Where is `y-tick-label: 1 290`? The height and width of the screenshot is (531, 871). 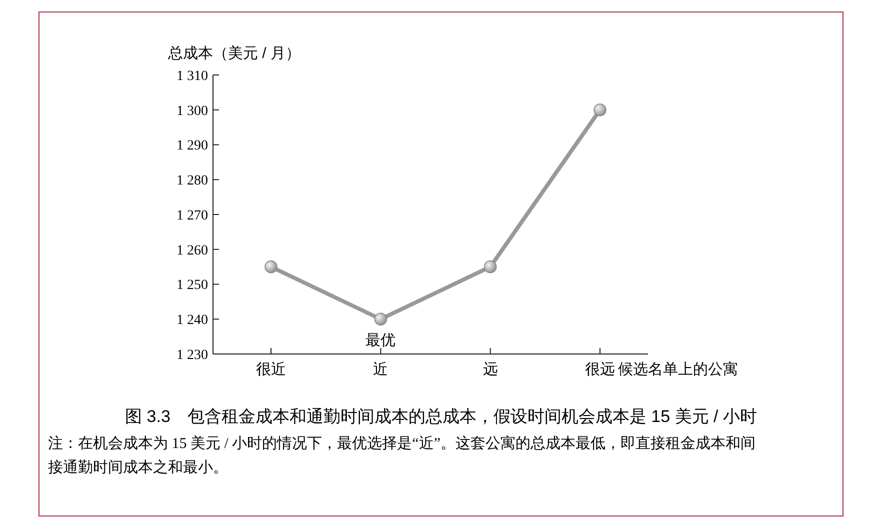
y-tick-label: 1 290 is located at coordinates (192, 146).